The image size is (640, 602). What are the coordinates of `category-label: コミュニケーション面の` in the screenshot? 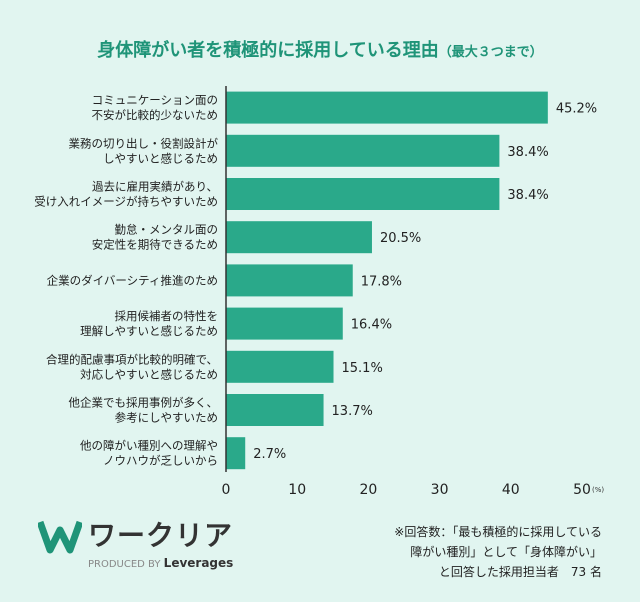 It's located at (155, 100).